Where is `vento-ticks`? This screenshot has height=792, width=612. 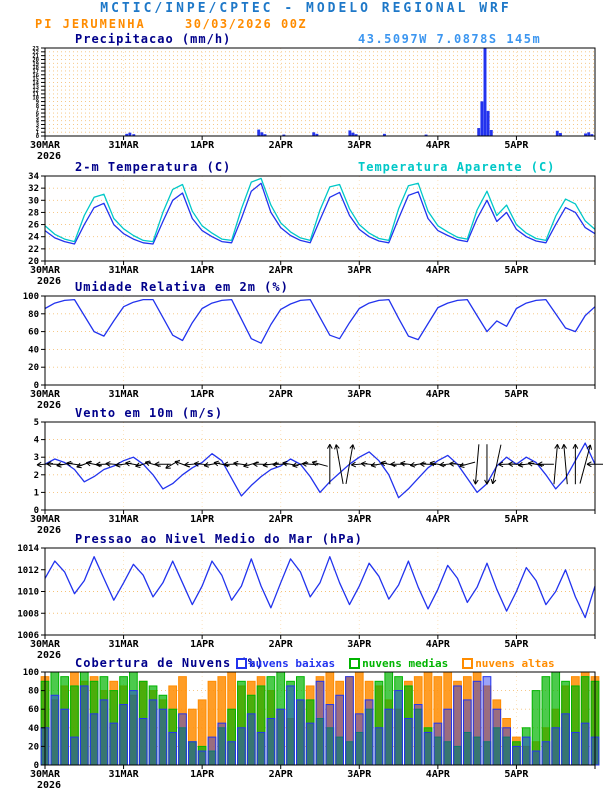 vento-ticks is located at coordinates (318, 467).